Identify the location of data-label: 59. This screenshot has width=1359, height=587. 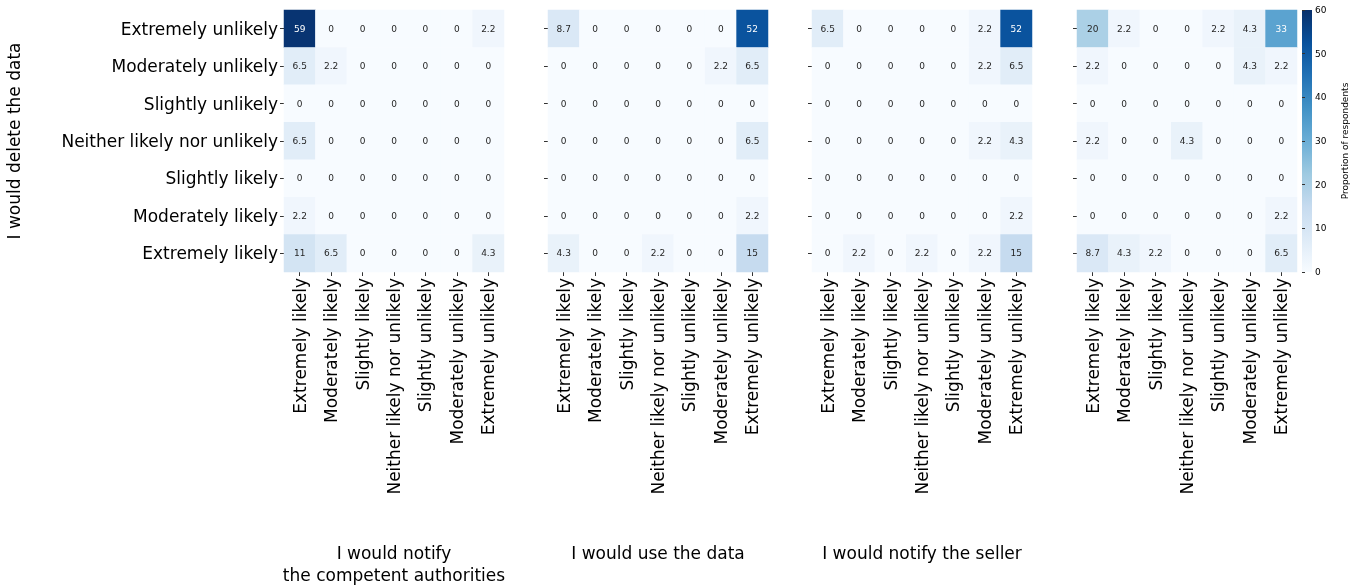
(299, 28).